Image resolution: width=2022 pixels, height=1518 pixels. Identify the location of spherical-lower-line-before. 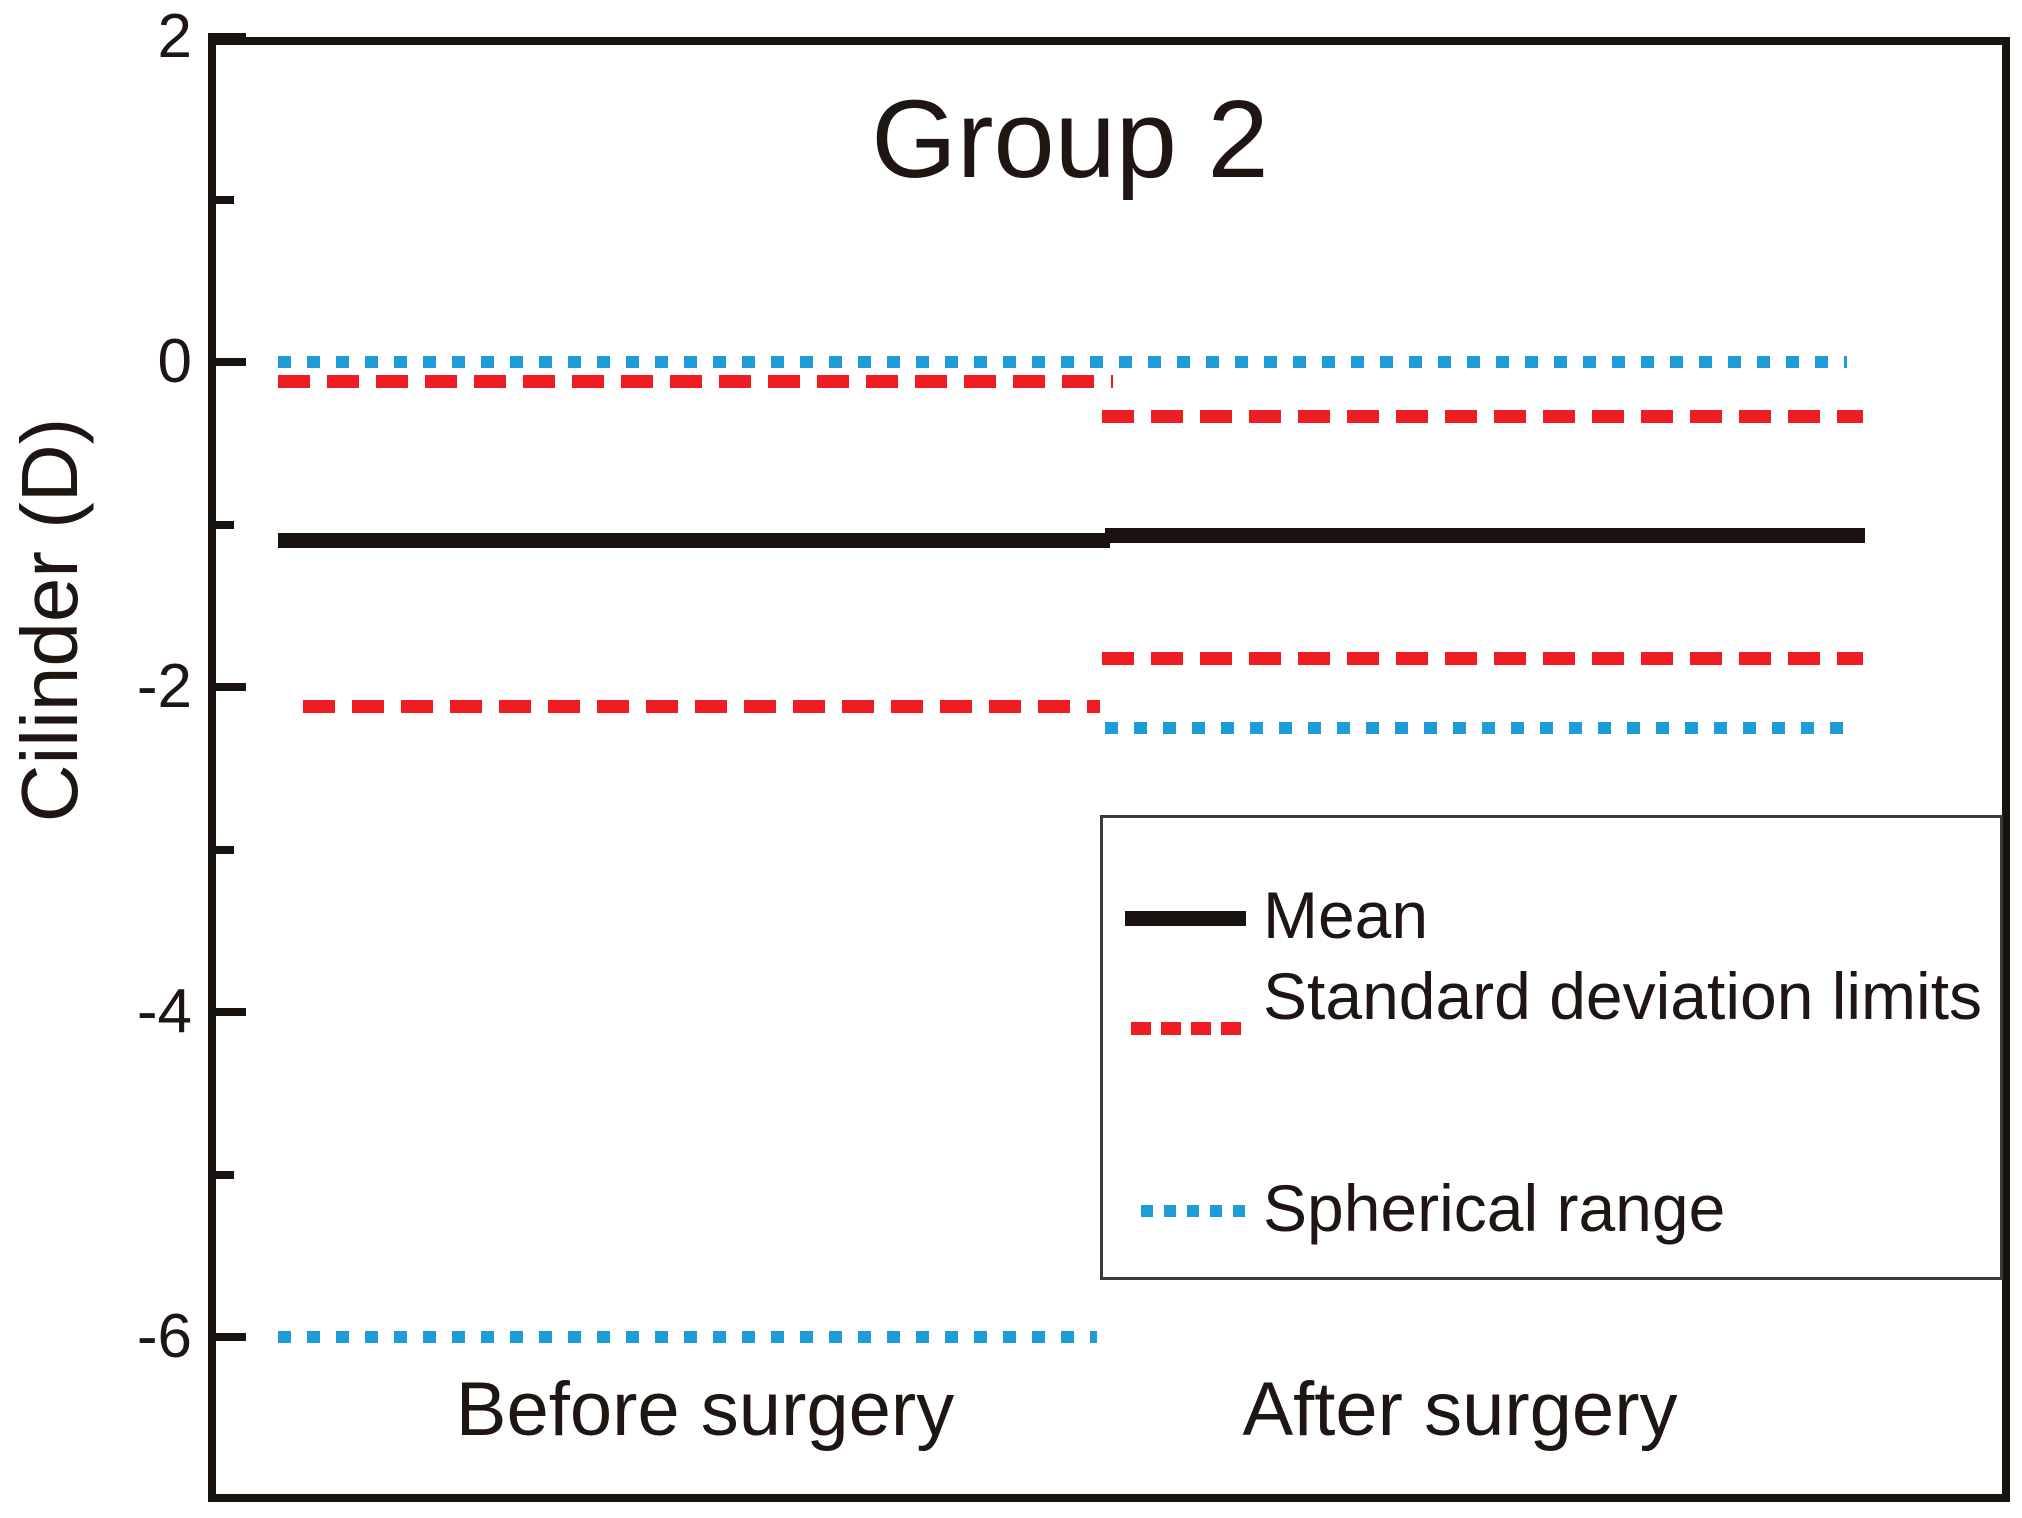
(687, 1337).